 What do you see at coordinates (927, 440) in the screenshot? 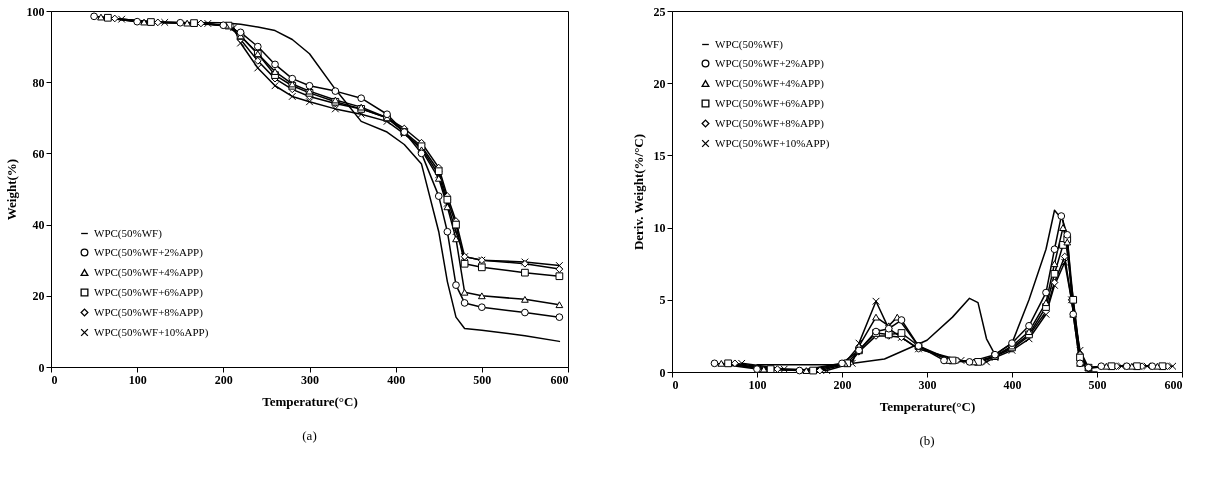
I see `text: (b)` at bounding box center [927, 440].